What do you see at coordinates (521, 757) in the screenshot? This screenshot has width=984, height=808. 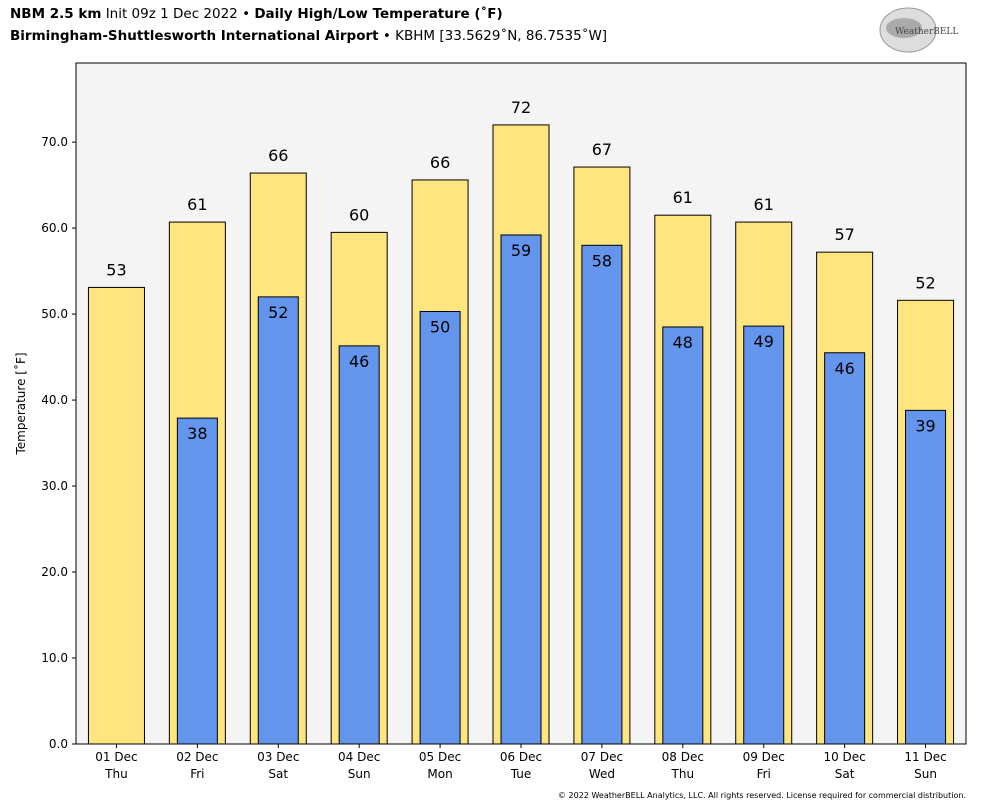 I see `x-tick-label-date: 06 Dec` at bounding box center [521, 757].